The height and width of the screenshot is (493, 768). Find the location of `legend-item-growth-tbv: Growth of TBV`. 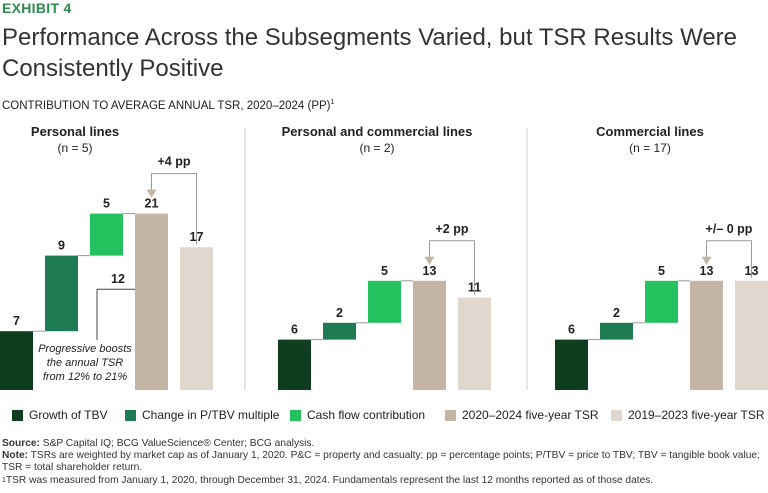

legend-item-growth-tbv: Growth of TBV is located at coordinates (59, 415).